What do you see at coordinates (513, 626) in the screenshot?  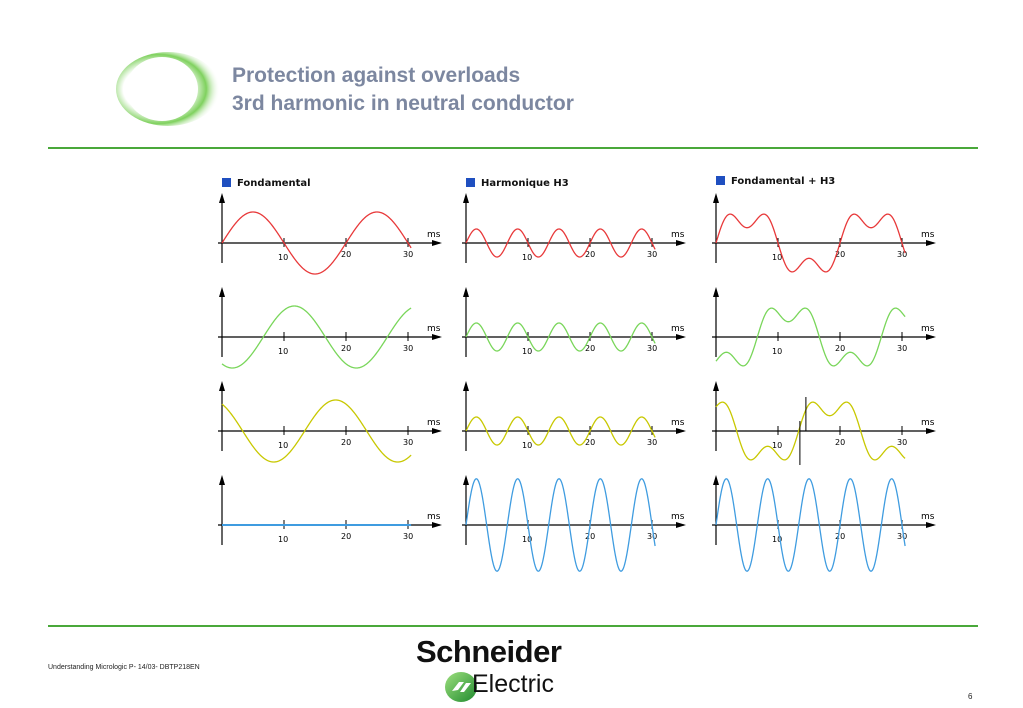 I see `bottom-divider` at bounding box center [513, 626].